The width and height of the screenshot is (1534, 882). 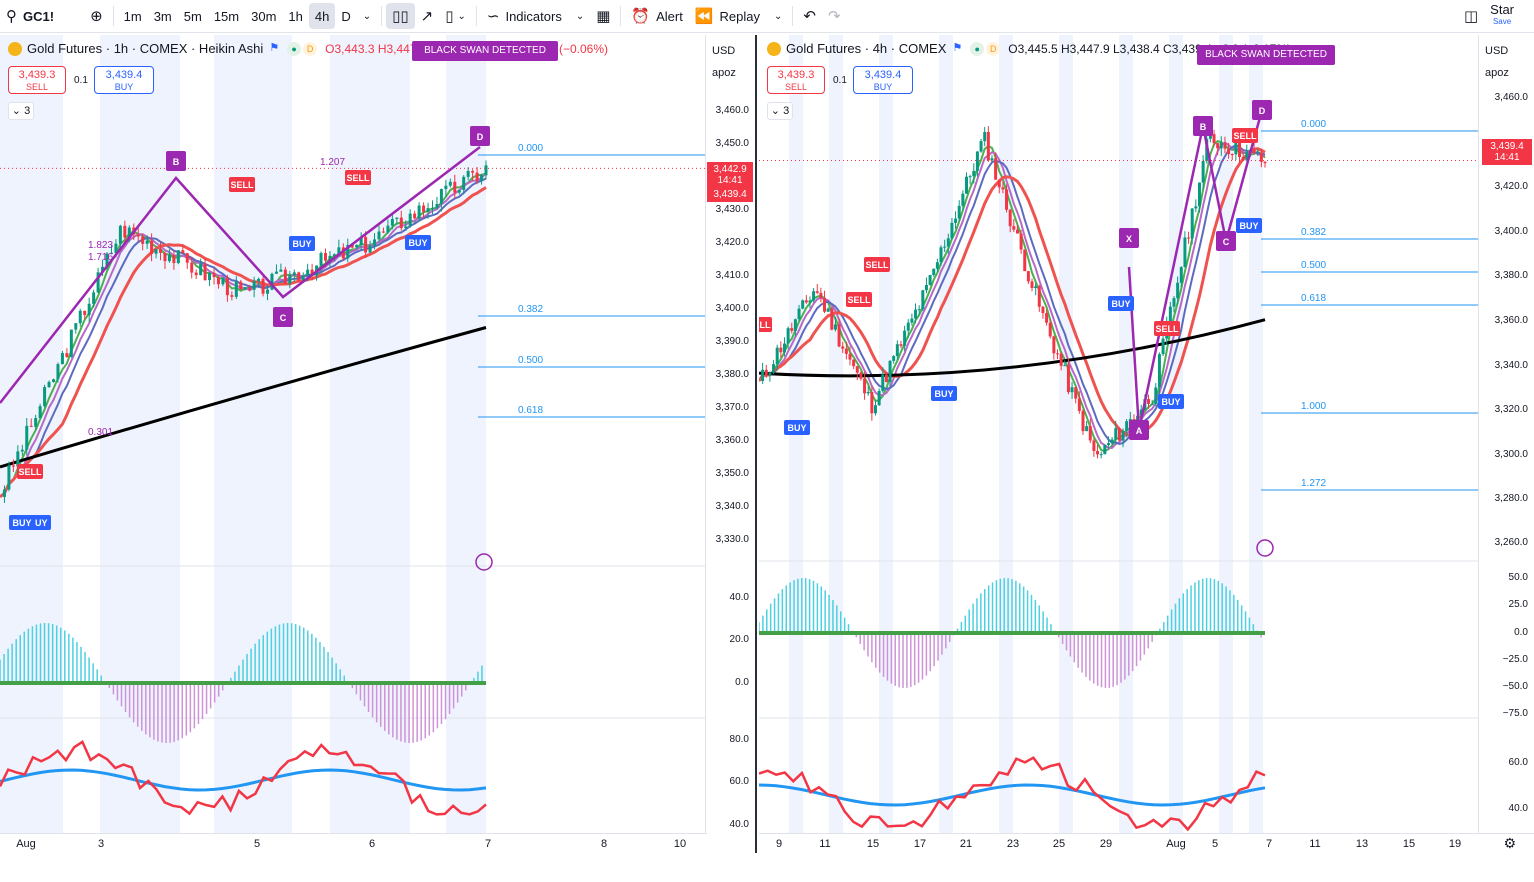 I want to click on layouts-button: ▦, so click(x=603, y=16).